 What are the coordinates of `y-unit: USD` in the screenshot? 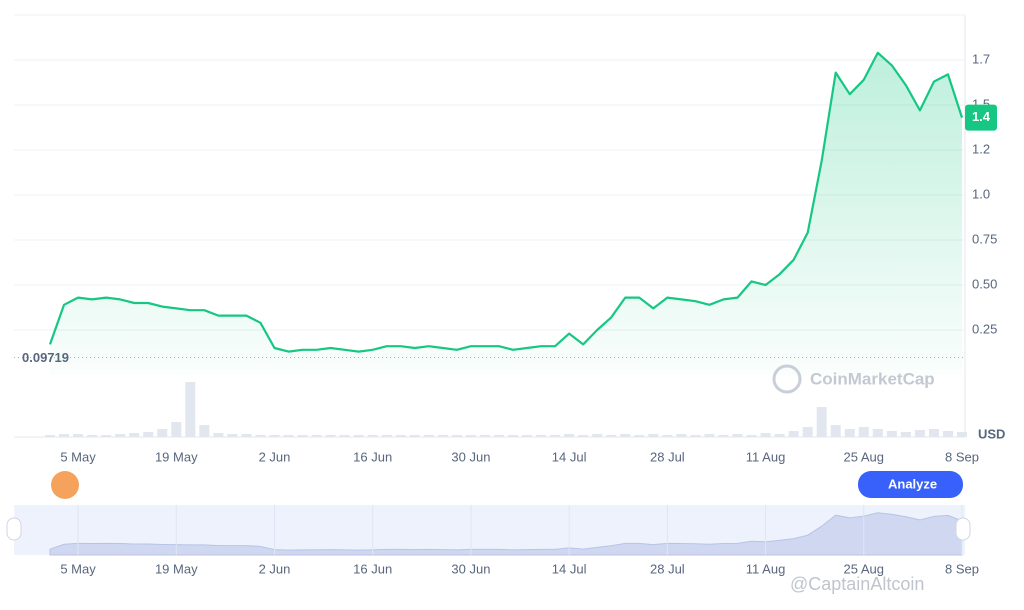 It's located at (991, 433).